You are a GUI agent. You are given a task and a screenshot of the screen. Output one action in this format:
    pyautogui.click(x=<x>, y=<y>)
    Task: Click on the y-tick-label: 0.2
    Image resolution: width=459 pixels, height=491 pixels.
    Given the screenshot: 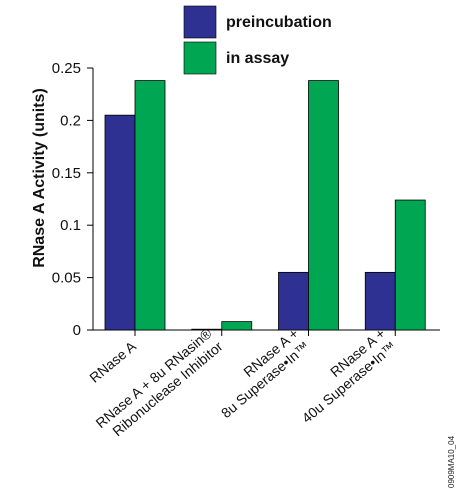 What is the action you would take?
    pyautogui.click(x=70, y=120)
    